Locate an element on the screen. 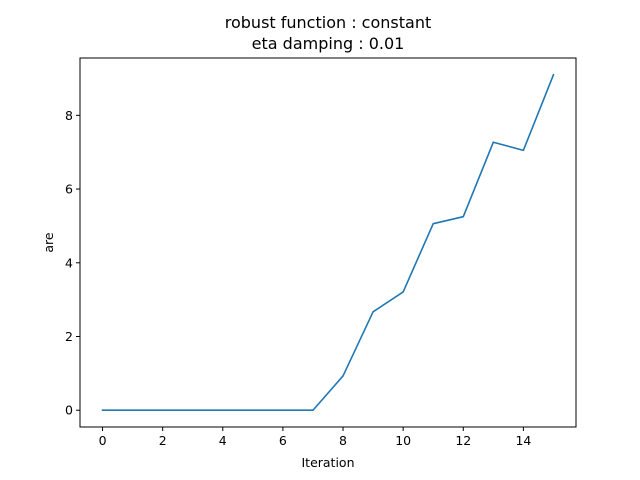 Image resolution: width=640 pixels, height=480 pixels. x-tick-label-3: 6 is located at coordinates (283, 440).